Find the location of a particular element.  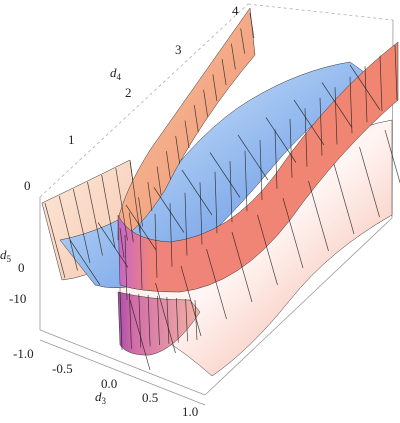

surface-lower-band is located at coordinates (159, 323).